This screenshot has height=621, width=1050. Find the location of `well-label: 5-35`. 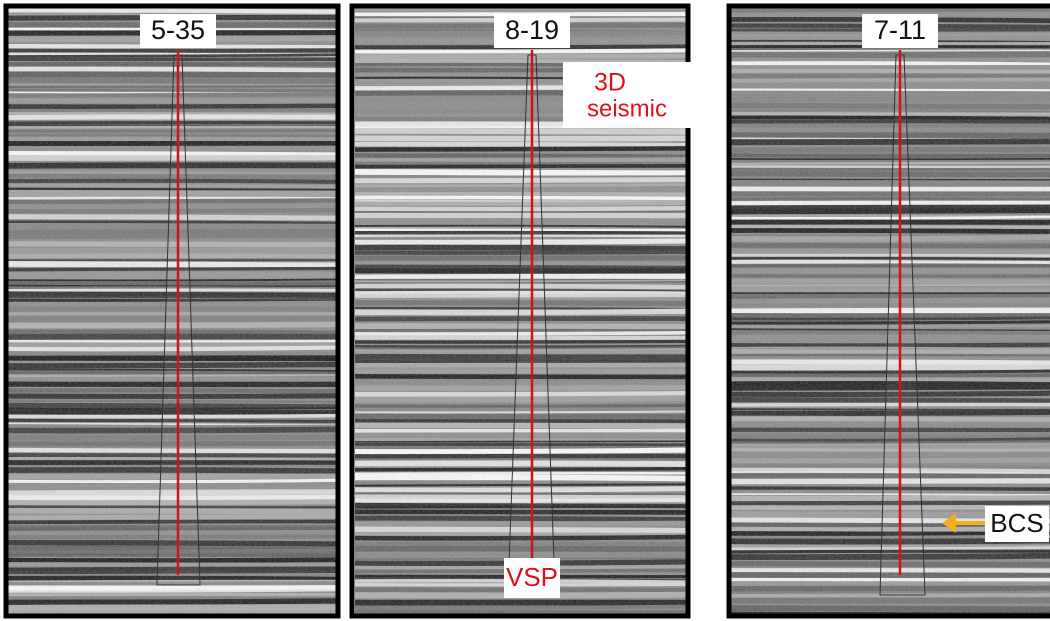

well-label: 5-35 is located at coordinates (178, 30).